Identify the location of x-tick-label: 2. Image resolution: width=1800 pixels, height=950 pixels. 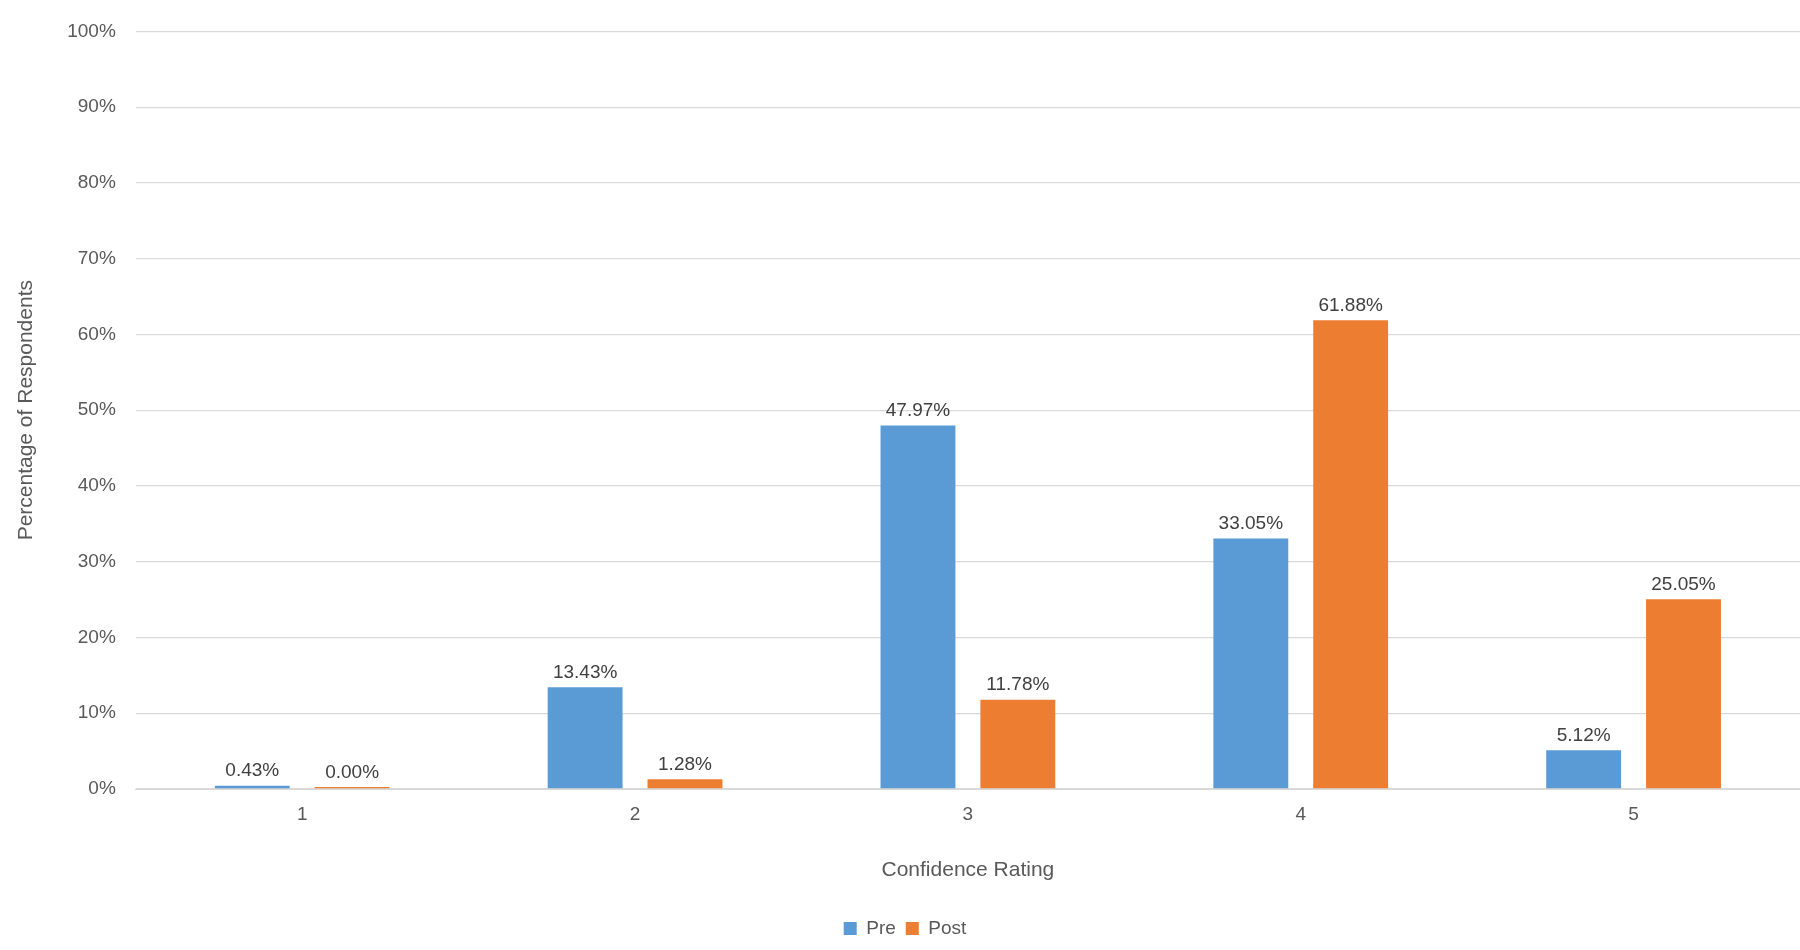
(635, 813).